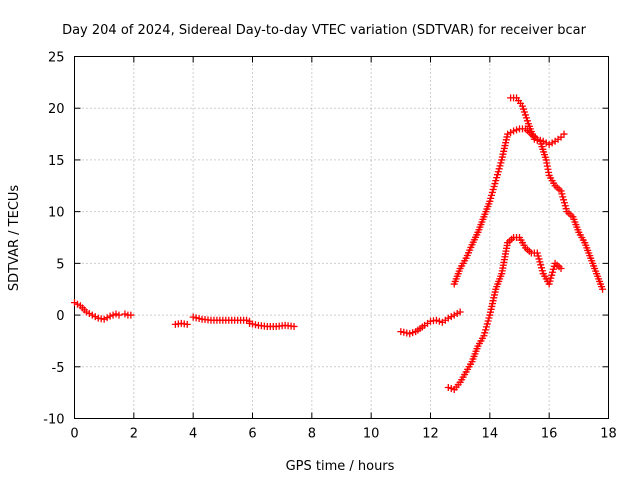  I want to click on x-tick-label: 4, so click(193, 434).